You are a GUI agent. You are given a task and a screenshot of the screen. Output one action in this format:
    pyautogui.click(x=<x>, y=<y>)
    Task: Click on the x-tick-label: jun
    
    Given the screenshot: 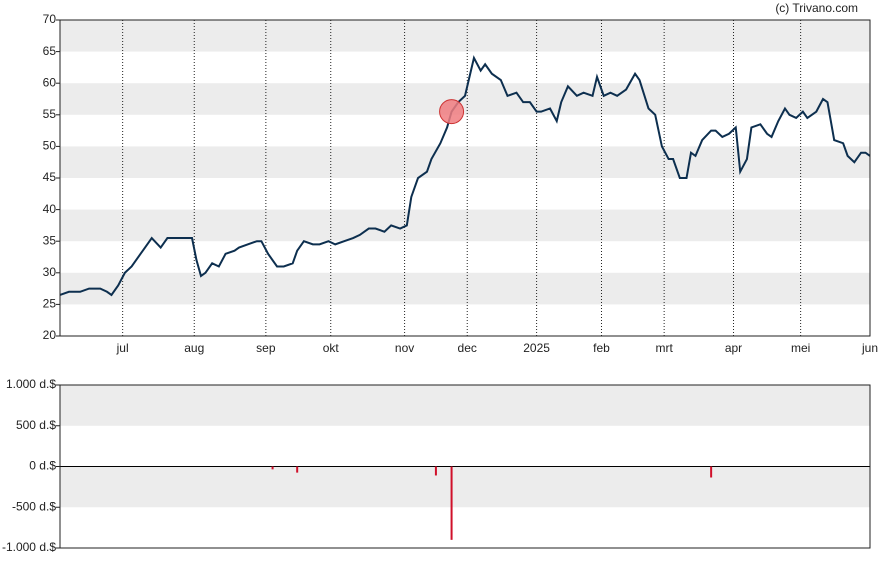 What is the action you would take?
    pyautogui.click(x=869, y=348)
    